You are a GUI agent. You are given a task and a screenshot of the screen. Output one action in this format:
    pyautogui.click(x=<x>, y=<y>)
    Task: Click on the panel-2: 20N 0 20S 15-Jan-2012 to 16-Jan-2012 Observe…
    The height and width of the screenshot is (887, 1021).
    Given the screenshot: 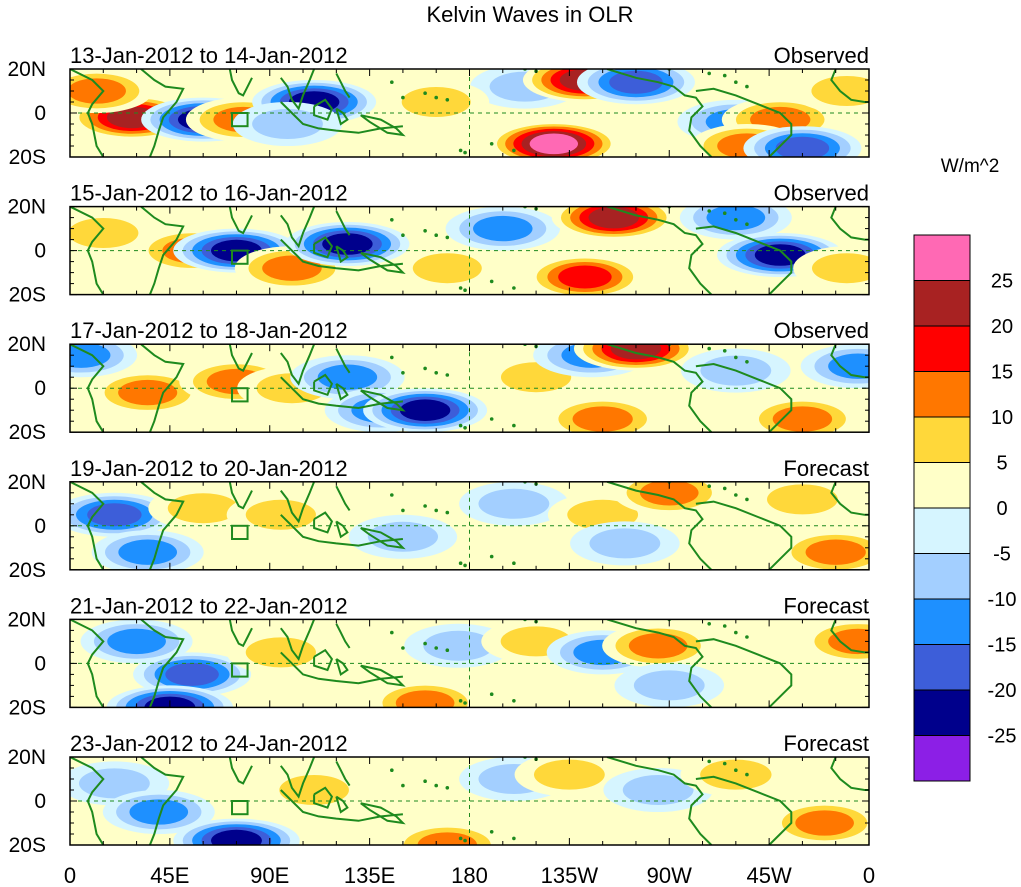 What is the action you would take?
    pyautogui.click(x=438, y=244)
    